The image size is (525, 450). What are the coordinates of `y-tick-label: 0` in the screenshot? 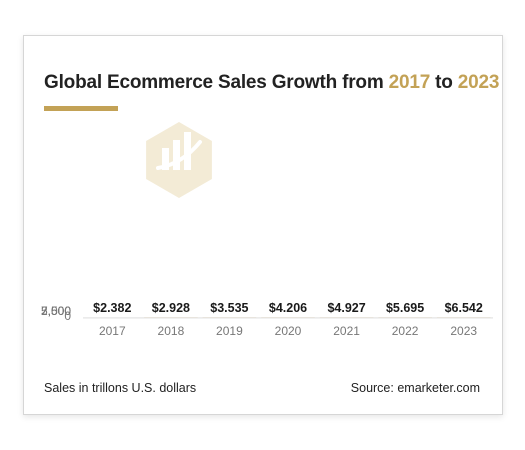 It's located at (67, 316).